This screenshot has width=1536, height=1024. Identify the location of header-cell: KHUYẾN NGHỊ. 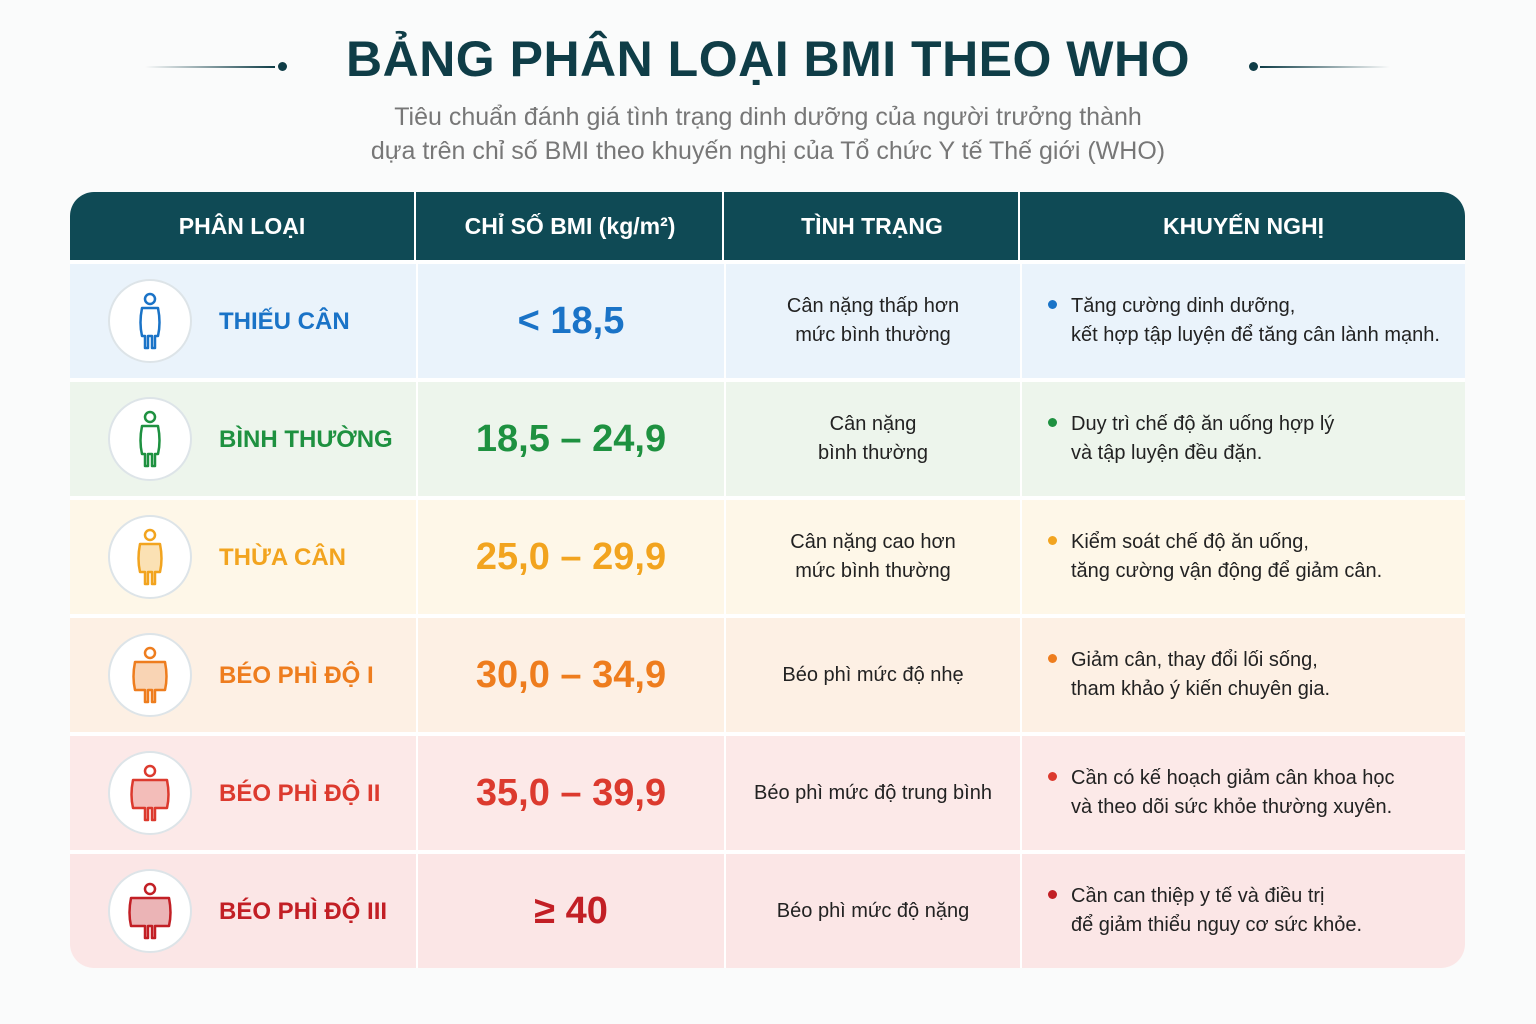
(1243, 225).